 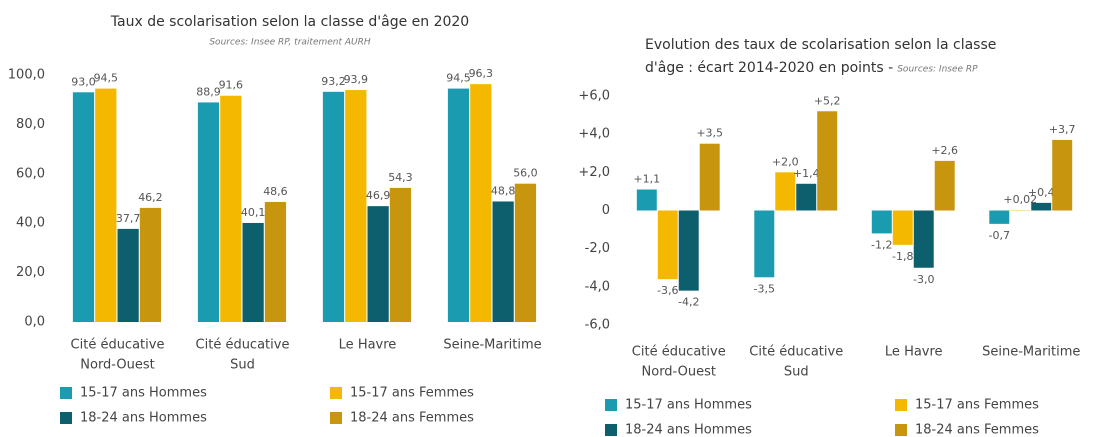 What do you see at coordinates (30, 124) in the screenshot?
I see `y-tick-label: 80,0` at bounding box center [30, 124].